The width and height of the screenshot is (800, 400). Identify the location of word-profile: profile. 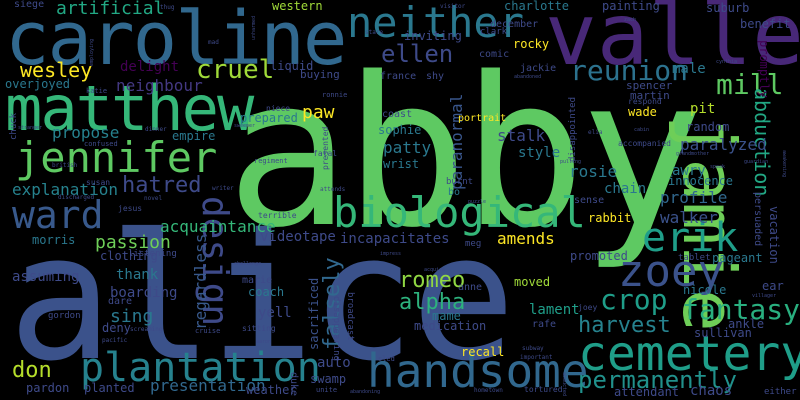
(694, 197).